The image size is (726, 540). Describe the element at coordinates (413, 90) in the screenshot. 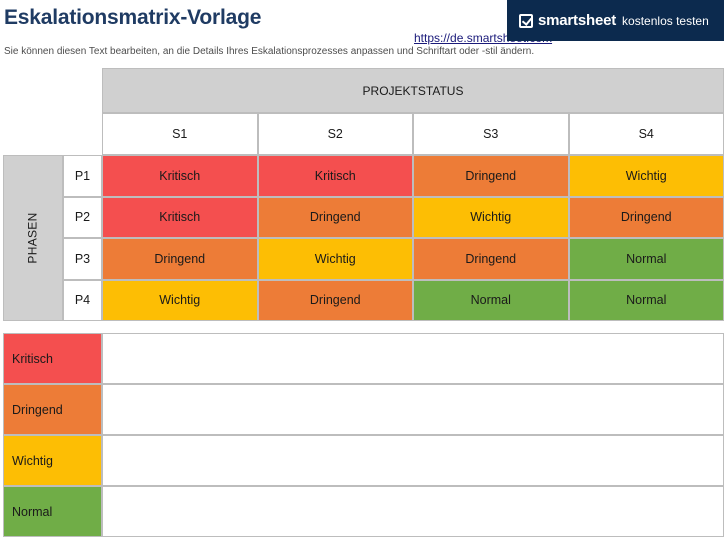

I see `projektstatus-header: PROJEKTSTATUS` at that location.